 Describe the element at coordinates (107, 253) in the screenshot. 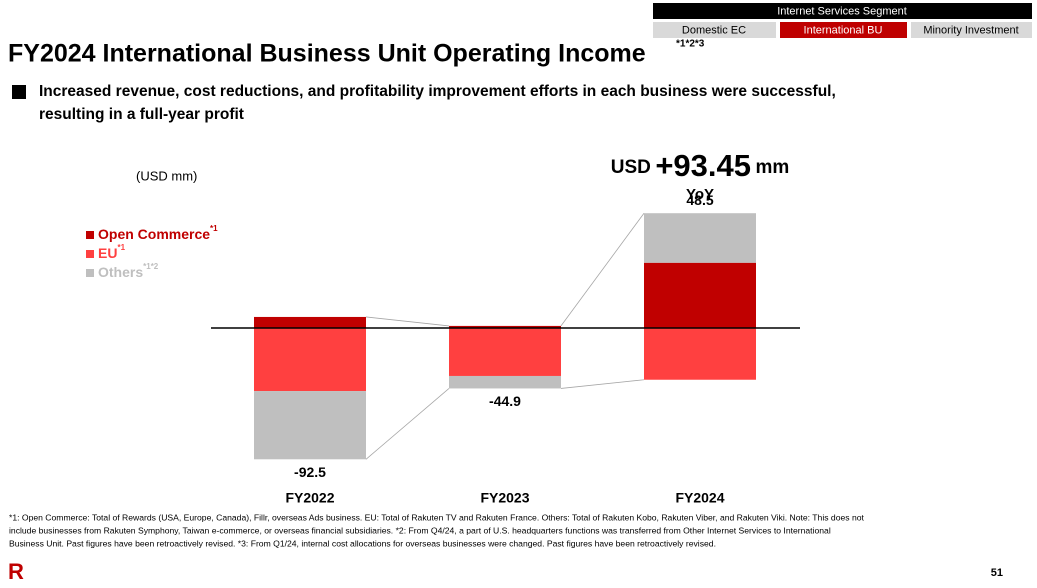

I see `legend-label: EU` at that location.